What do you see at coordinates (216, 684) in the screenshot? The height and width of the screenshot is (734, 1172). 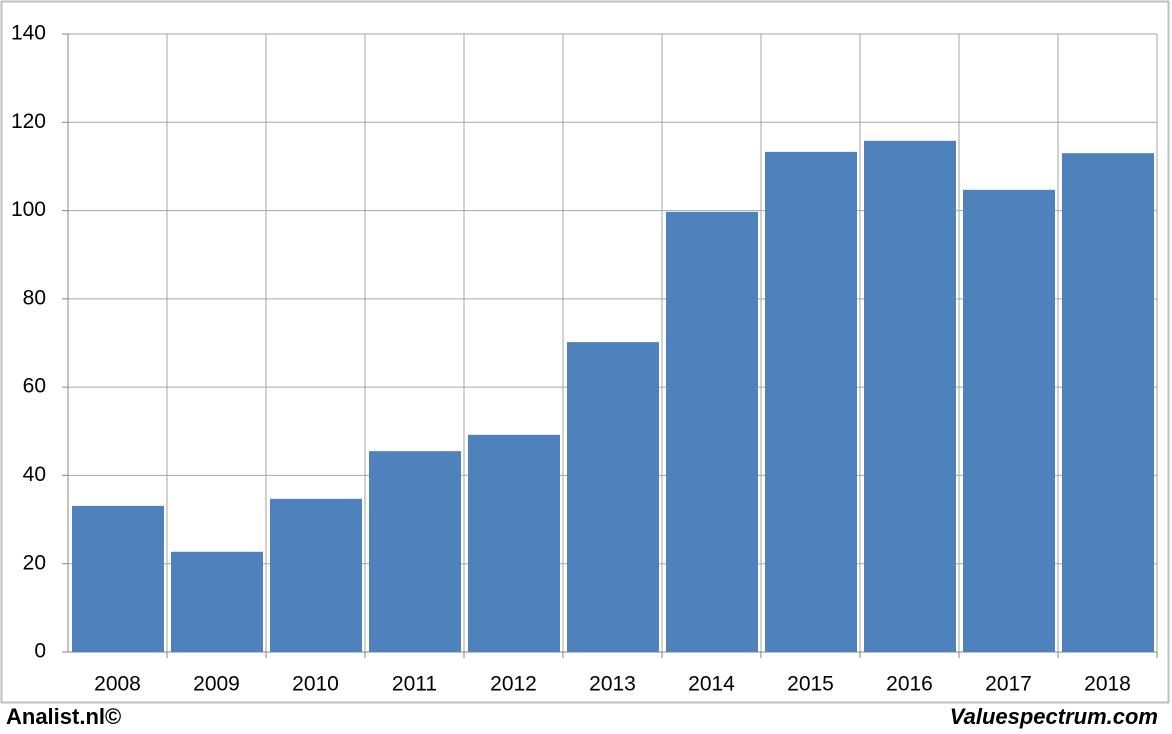 I see `x-tick-label: 2009` at bounding box center [216, 684].